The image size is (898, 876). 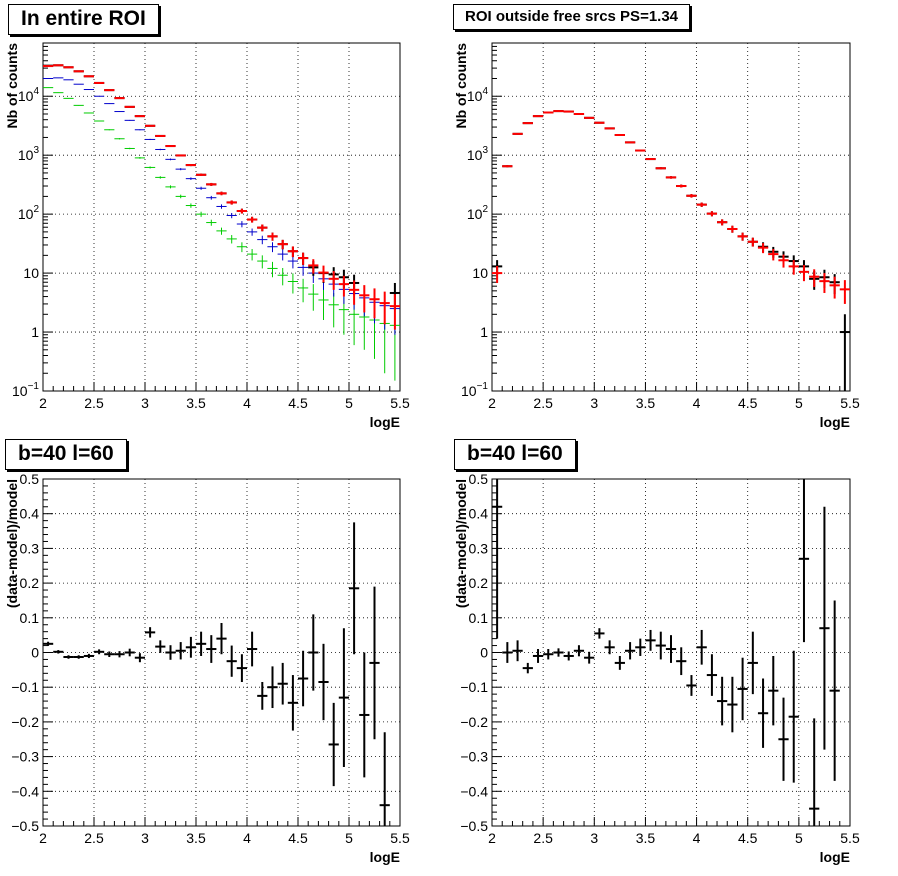 What do you see at coordinates (221, 206) in the screenshot?
I see `series-blue` at bounding box center [221, 206].